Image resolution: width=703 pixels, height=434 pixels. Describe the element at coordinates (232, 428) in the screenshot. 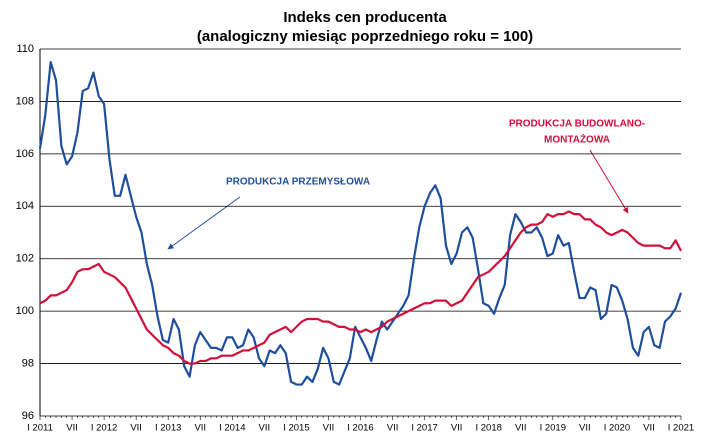

I see `x-tick-label: I 2014` at that location.